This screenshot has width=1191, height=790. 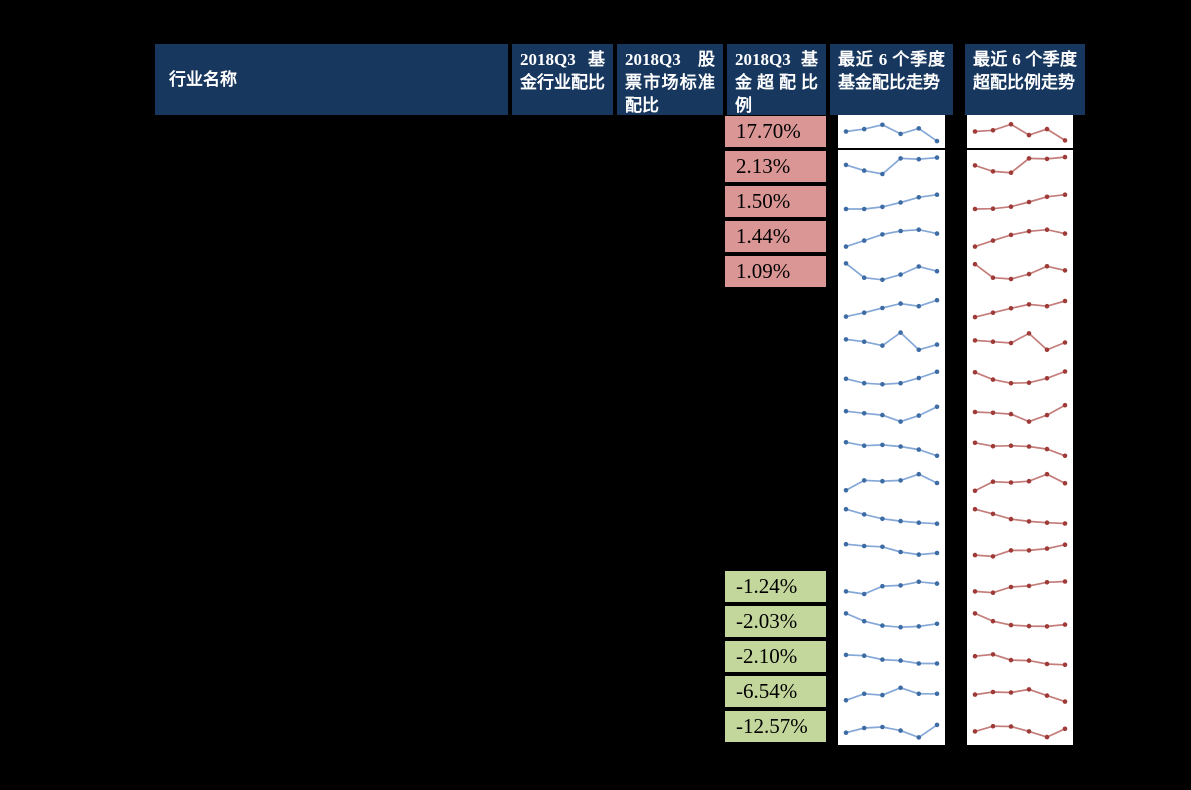 I want to click on overweight-trend-column, so click(x=1020, y=430).